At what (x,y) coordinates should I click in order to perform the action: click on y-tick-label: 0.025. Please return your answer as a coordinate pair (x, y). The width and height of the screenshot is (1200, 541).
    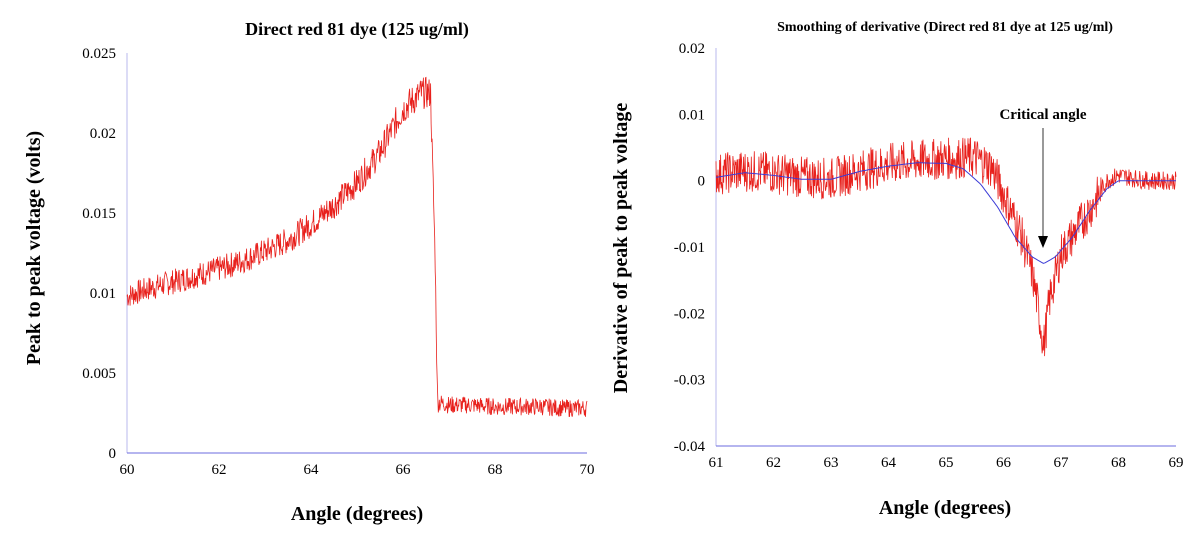
    Looking at the image, I should click on (99, 54).